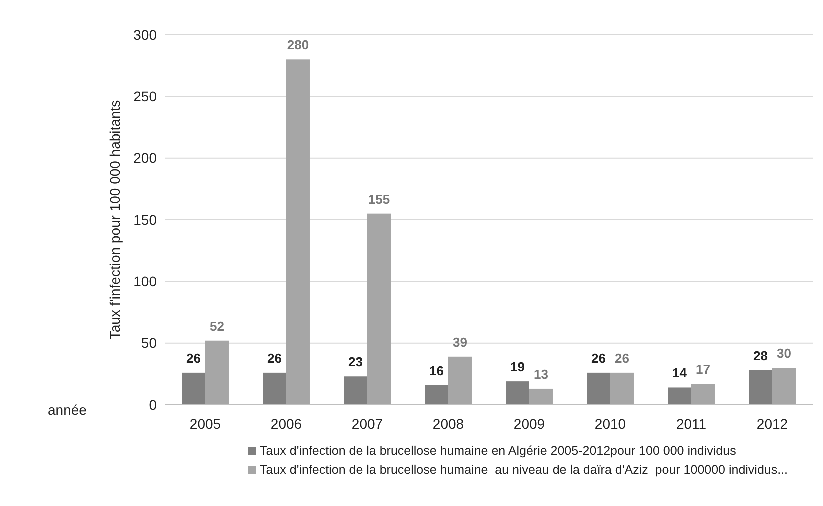 This screenshot has height=506, width=823. I want to click on x-tick-label: 2008, so click(448, 424).